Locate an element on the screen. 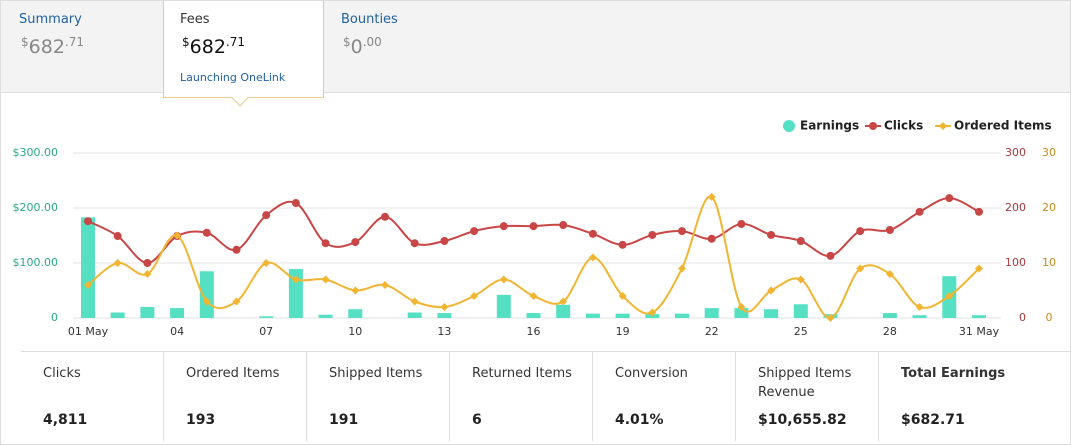  y-tick-label: 0 is located at coordinates (54, 317).